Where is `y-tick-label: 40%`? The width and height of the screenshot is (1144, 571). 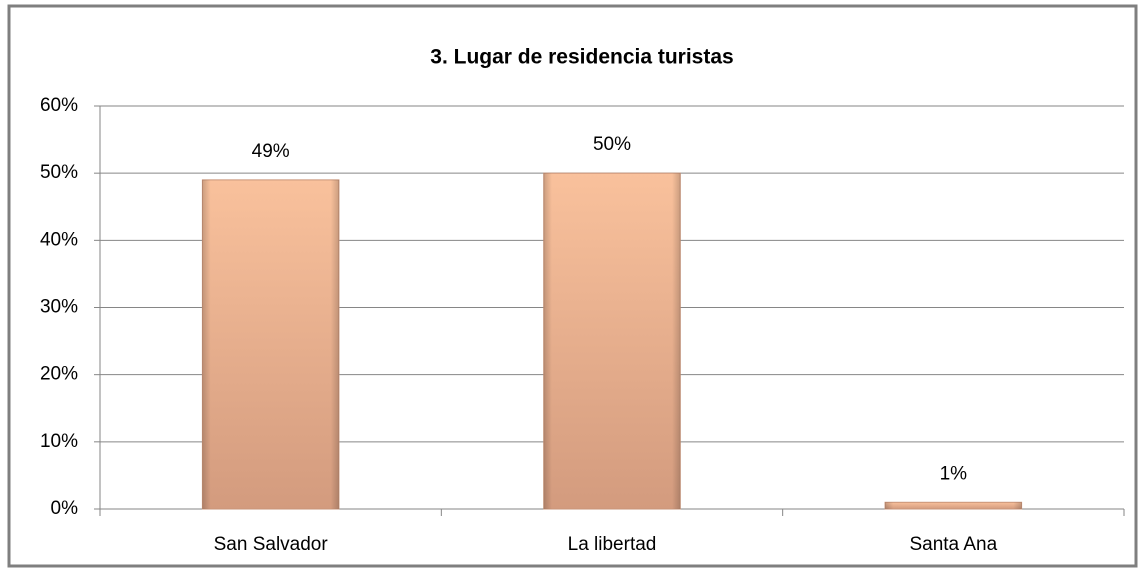 y-tick-label: 40% is located at coordinates (59, 239).